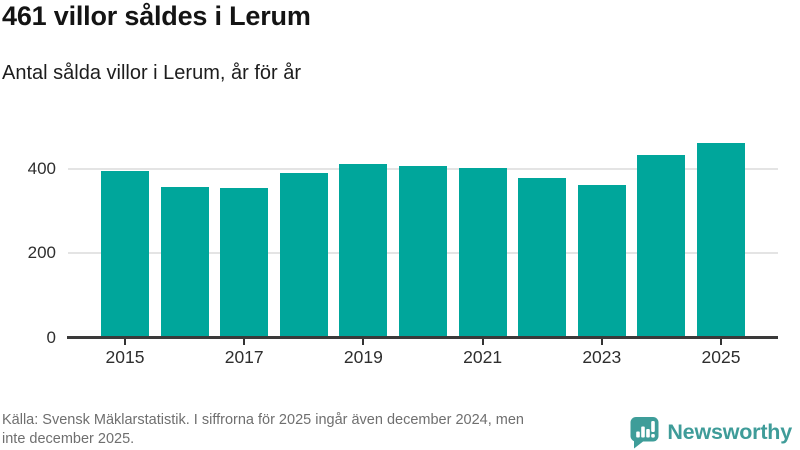 The width and height of the screenshot is (800, 450). What do you see at coordinates (41, 253) in the screenshot?
I see `y-tick-label-200: 200` at bounding box center [41, 253].